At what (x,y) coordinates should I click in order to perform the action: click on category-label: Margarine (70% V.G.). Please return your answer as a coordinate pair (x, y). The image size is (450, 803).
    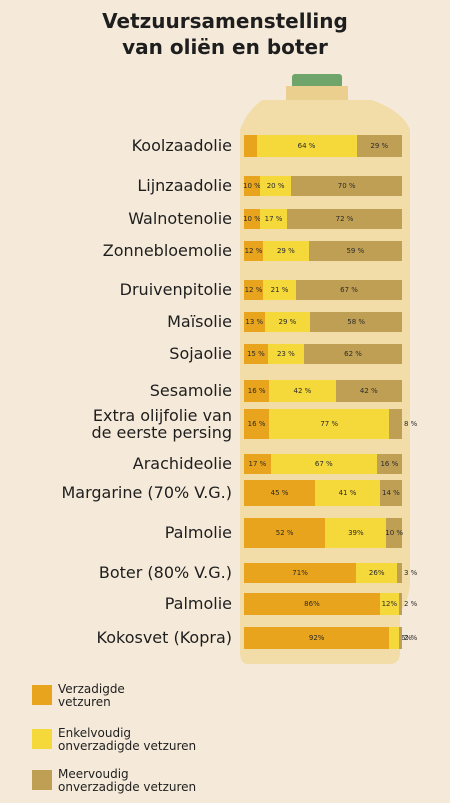
    Looking at the image, I should click on (146, 493).